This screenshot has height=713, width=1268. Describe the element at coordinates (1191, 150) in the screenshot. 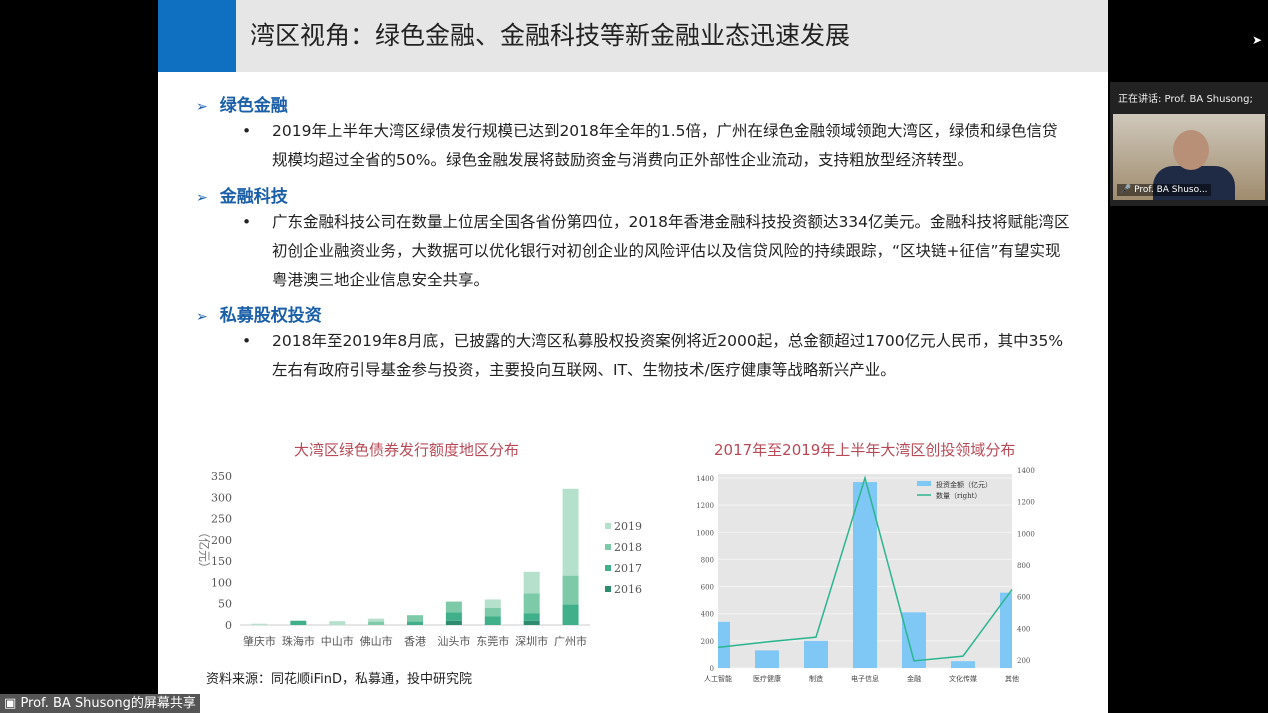

I see `speaker-face` at that location.